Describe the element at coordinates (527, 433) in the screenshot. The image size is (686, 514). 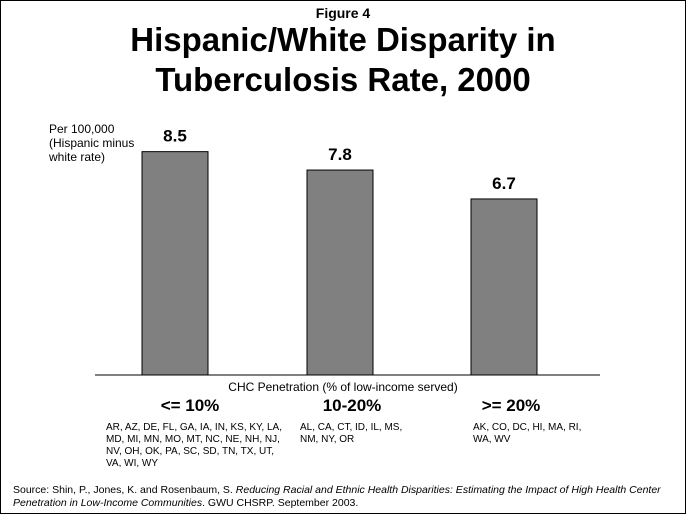
I see `category-states-3: AK, CO, DC, HI, MA, RI, WA, WV` at that location.